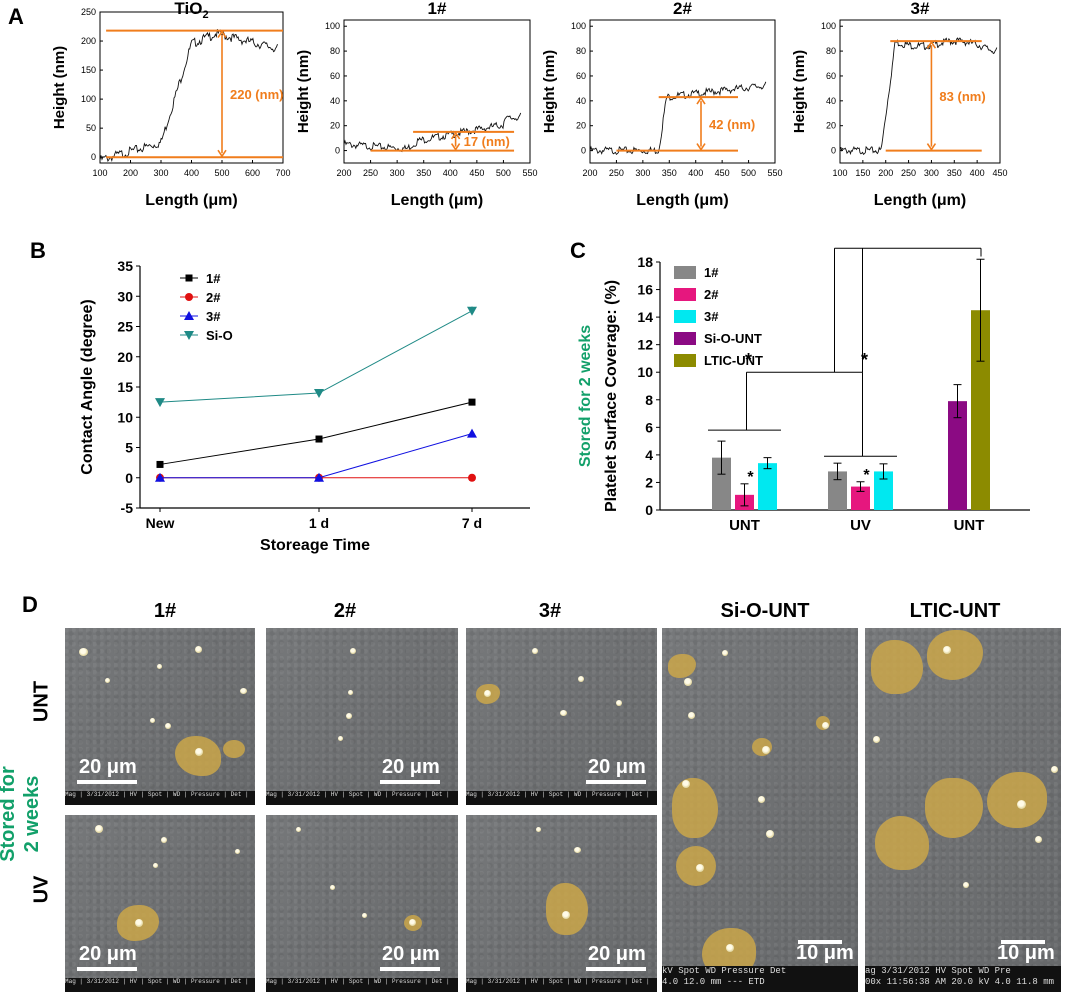 The image size is (1065, 994). I want to click on stored-side-label-line1: Stored for, so click(9, 814).